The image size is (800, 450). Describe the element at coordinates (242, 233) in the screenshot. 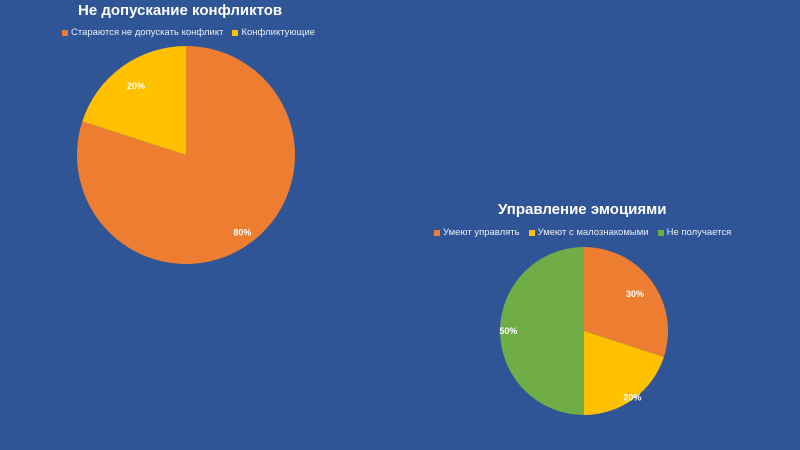

I see `slice-label: 80%` at that location.